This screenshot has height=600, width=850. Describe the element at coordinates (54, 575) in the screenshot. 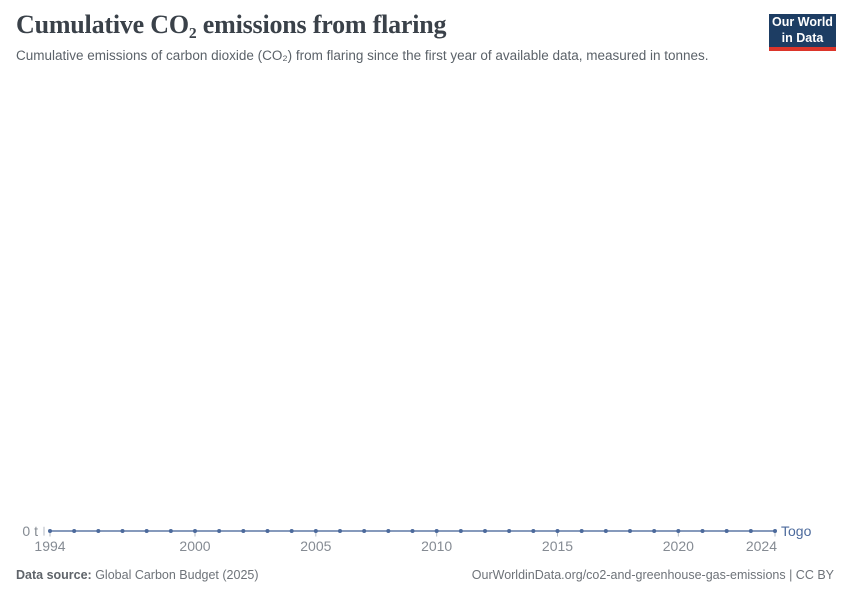

I see `data-source-label: Data source:` at that location.